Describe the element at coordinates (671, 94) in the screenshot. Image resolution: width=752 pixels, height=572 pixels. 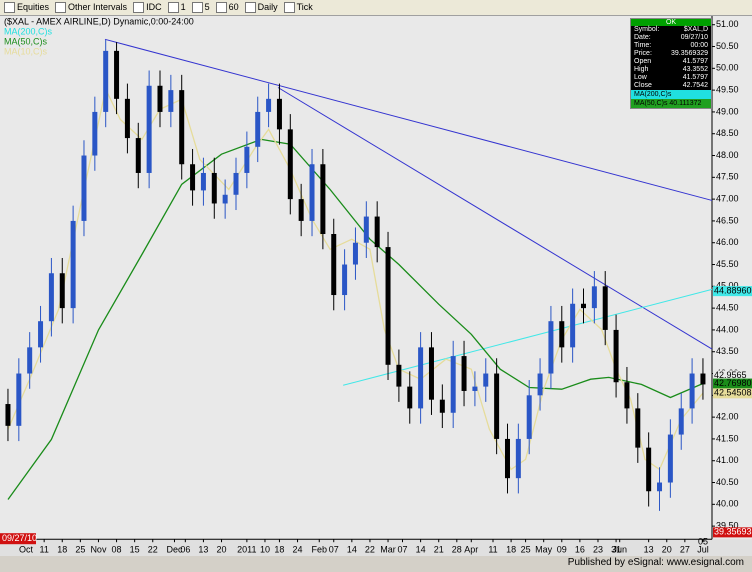
I see `info-ma: MA(200,C)s` at that location.